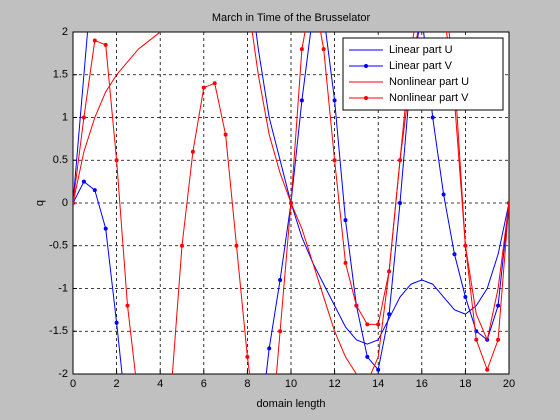 This screenshot has height=420, width=560. I want to click on x-tick-label: 0, so click(73, 384).